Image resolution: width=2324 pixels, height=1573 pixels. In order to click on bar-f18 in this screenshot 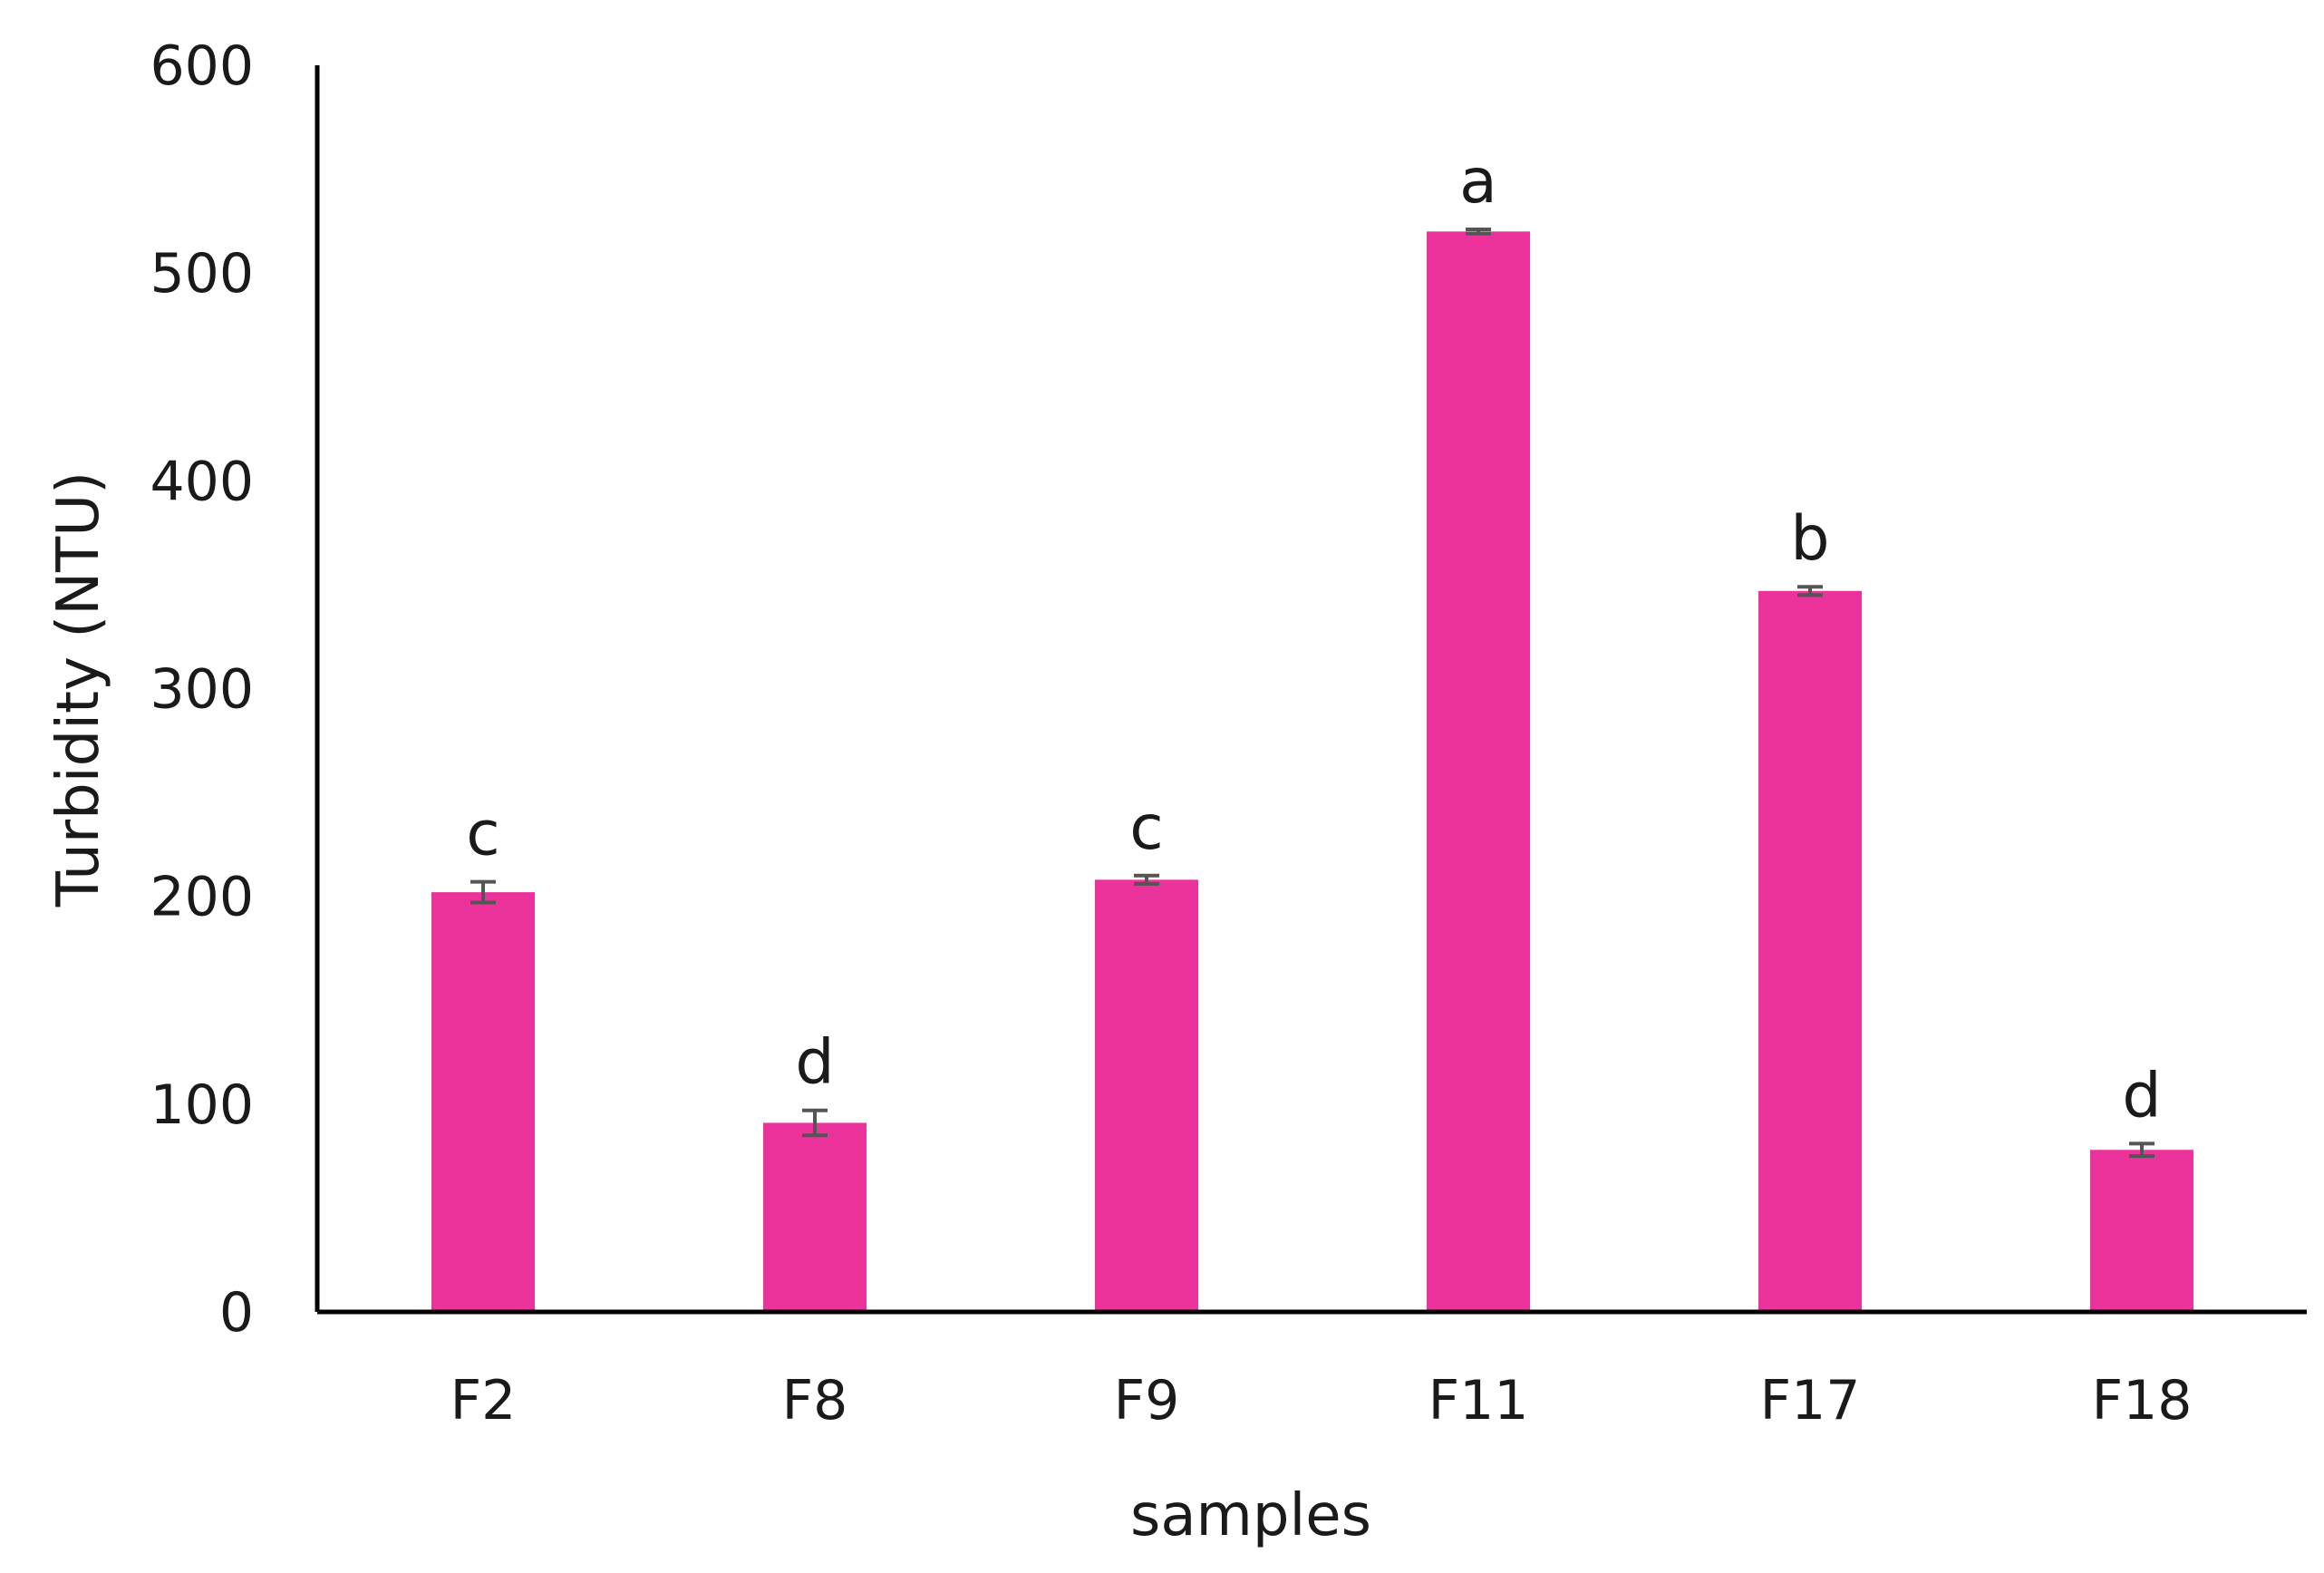, I will do `click(2141, 1231)`.